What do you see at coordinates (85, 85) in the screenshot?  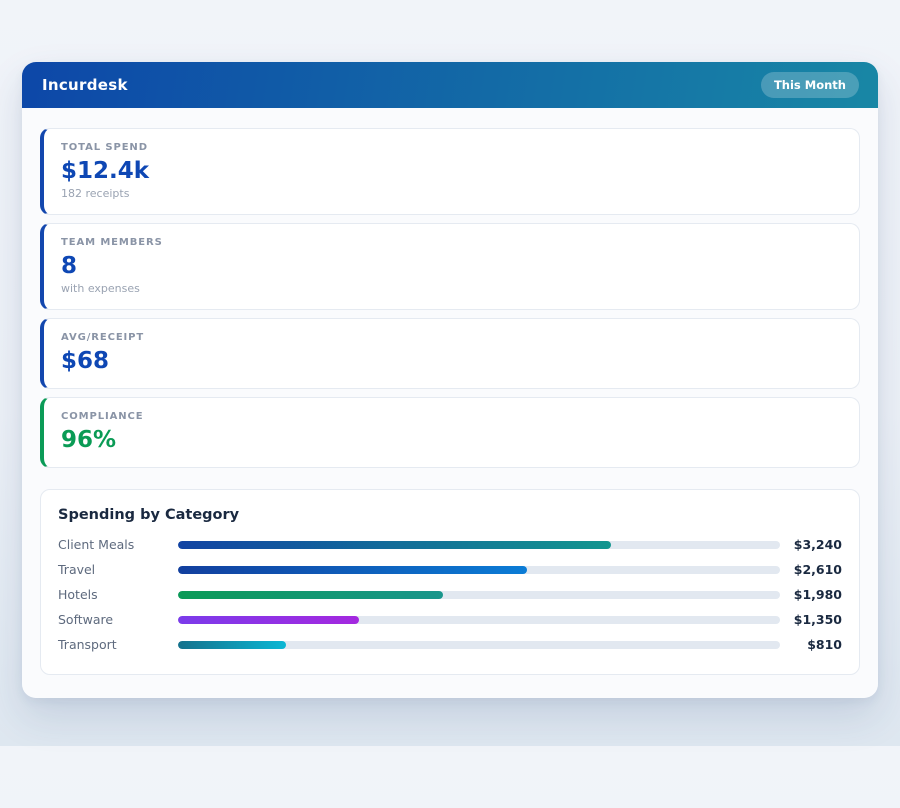 I see `app-title: Incurdesk` at bounding box center [85, 85].